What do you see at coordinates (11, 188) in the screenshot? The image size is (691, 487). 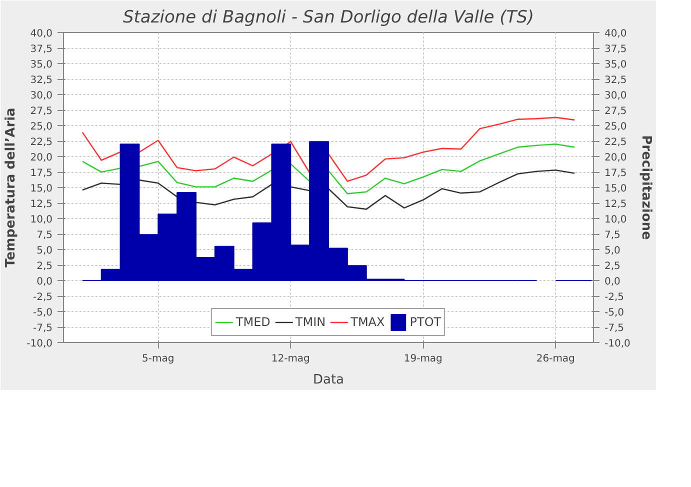 I see `y-axis-title: Temperatura dell’Aria` at bounding box center [11, 188].